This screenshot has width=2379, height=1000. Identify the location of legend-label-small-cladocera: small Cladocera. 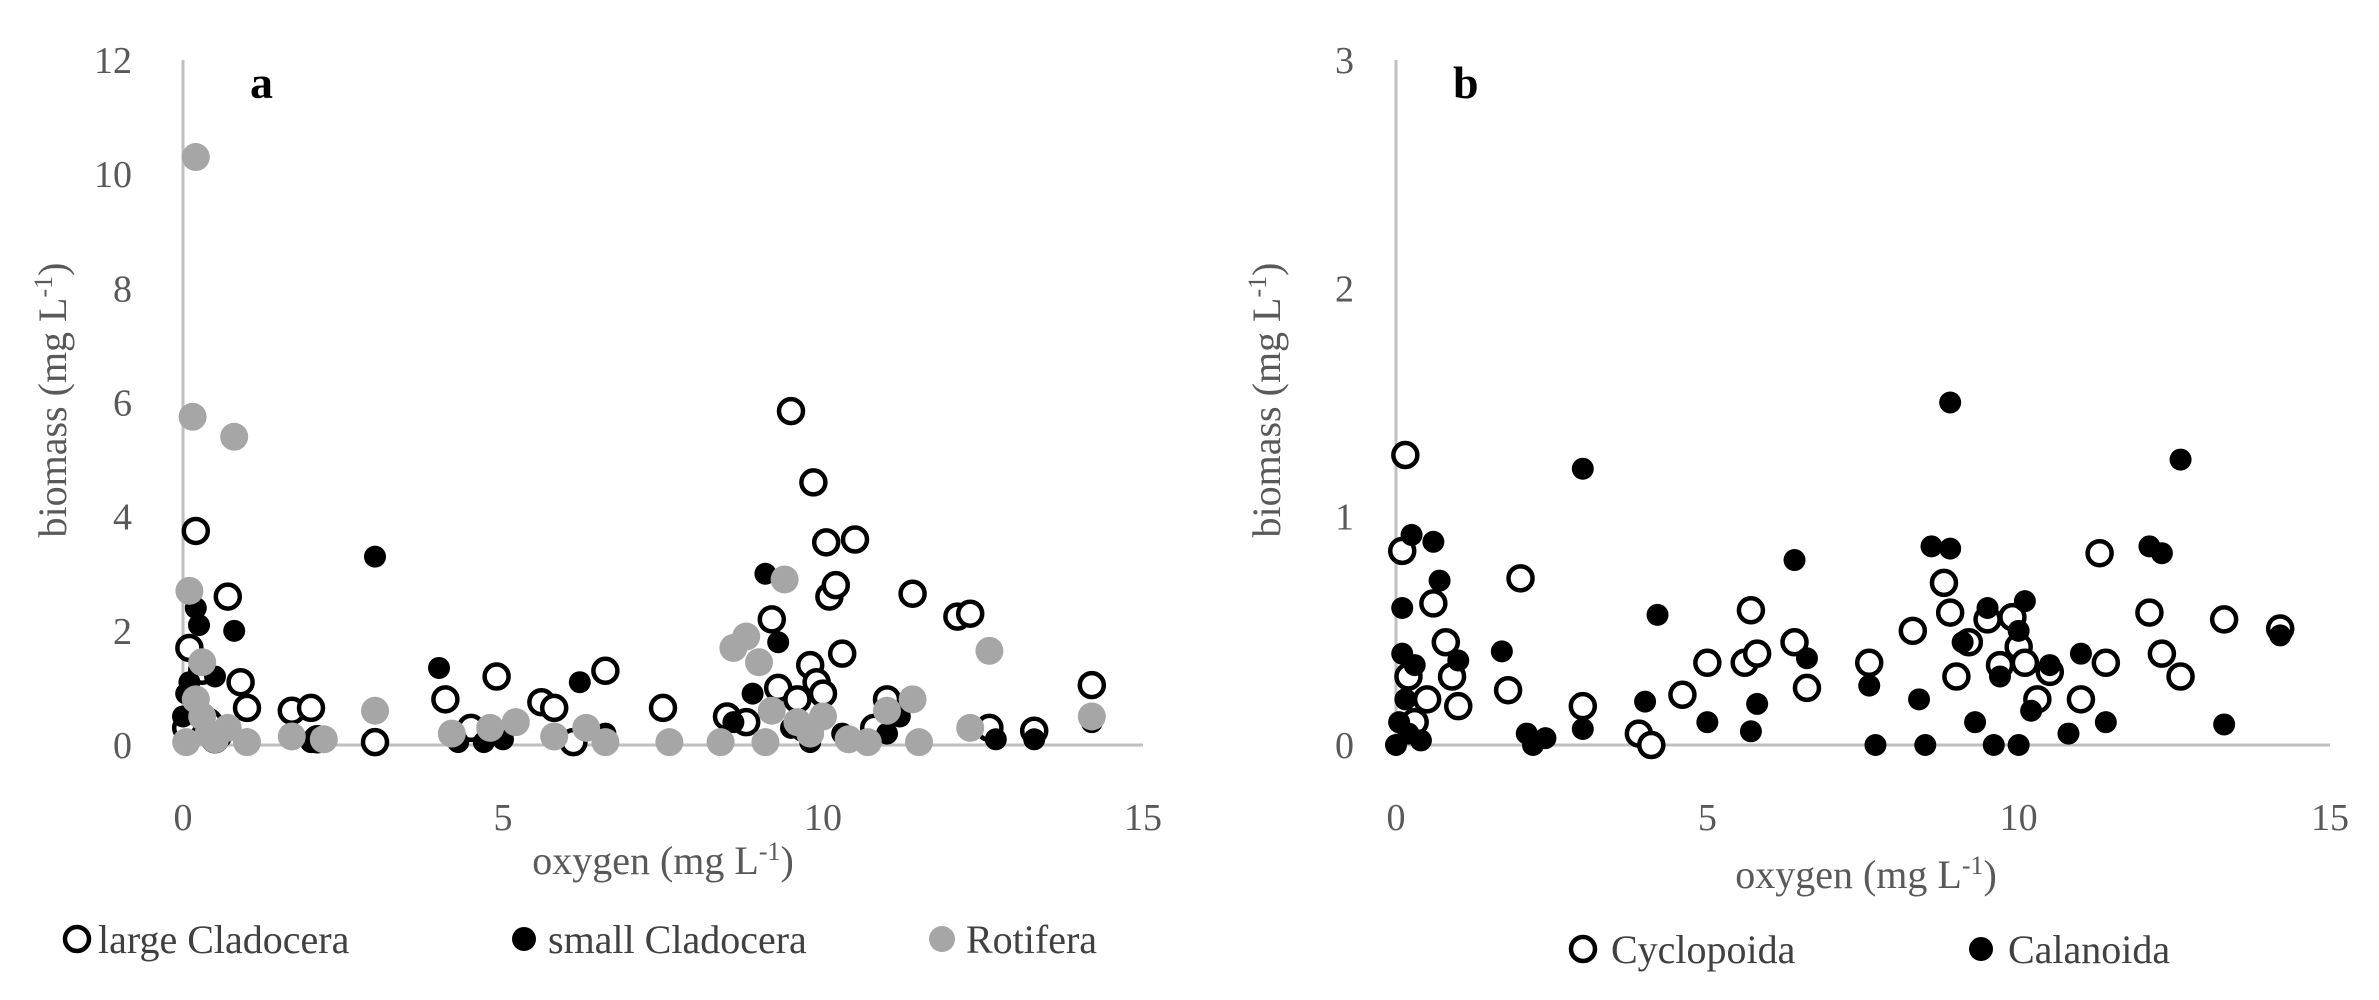
(677, 939).